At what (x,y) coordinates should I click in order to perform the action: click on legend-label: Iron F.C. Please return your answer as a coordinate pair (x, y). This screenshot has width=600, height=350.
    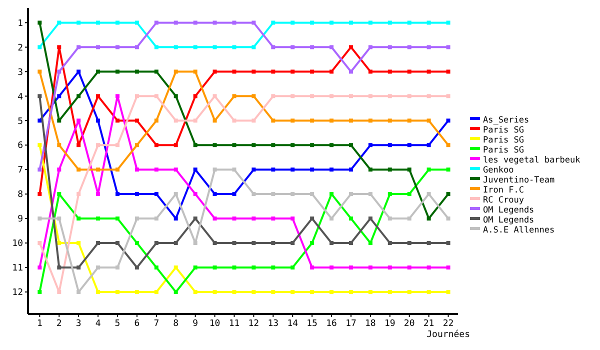
    Looking at the image, I should click on (503, 191).